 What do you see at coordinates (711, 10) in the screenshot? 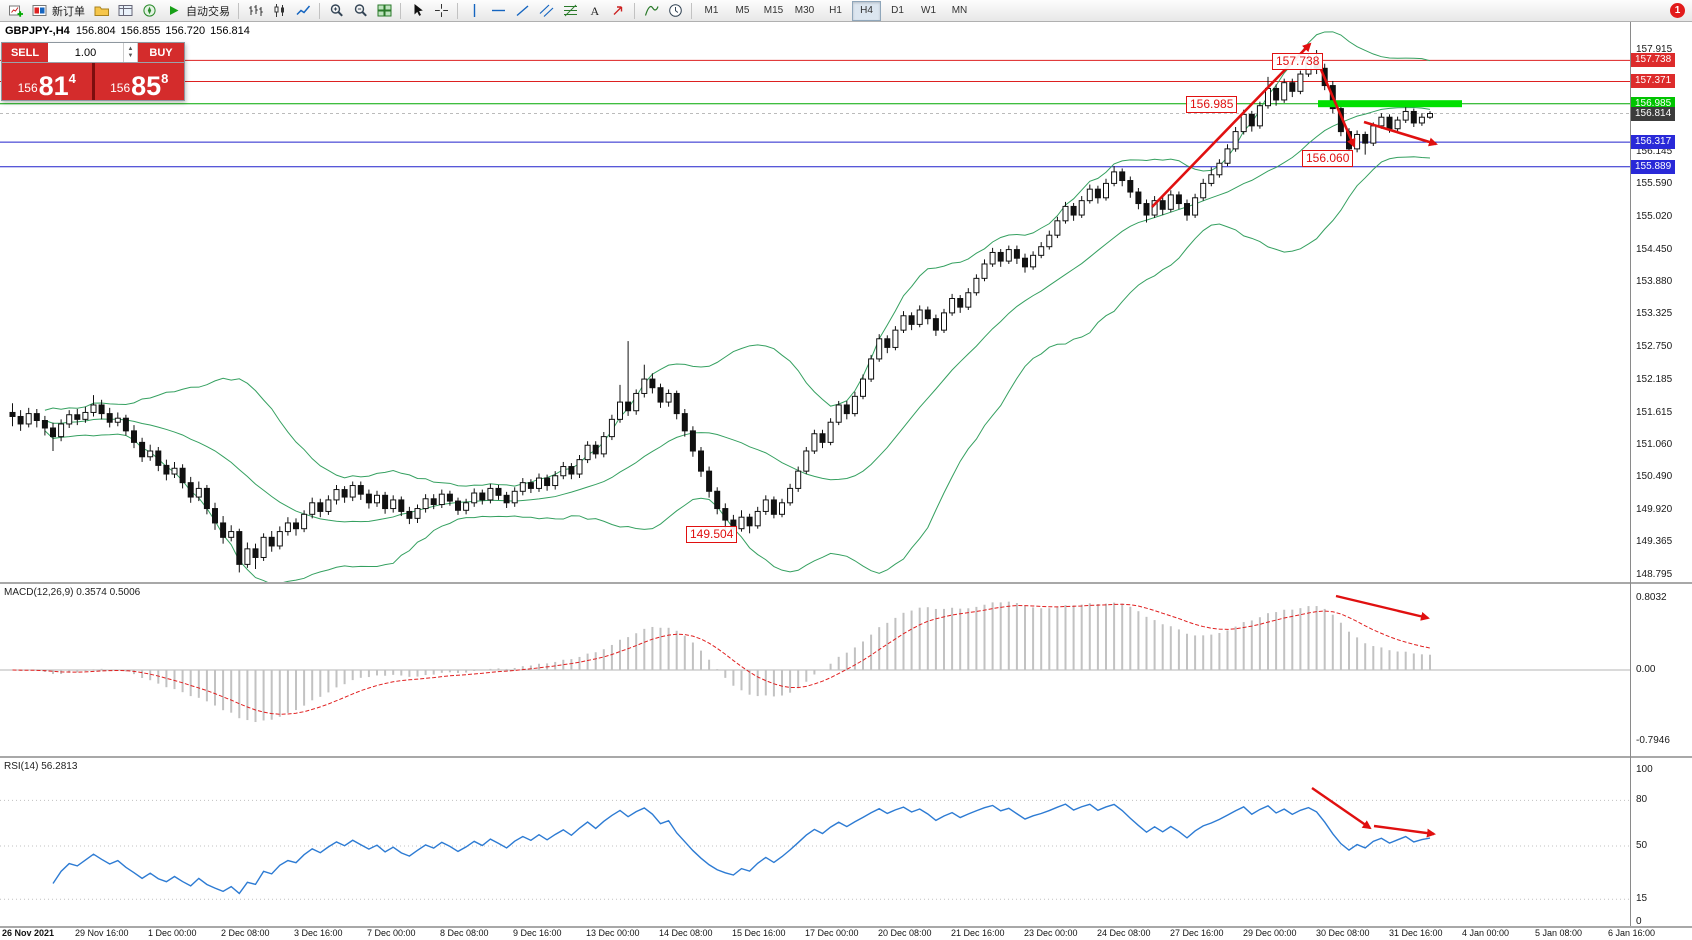
I see `timeframe-button-m1: M1` at bounding box center [711, 10].